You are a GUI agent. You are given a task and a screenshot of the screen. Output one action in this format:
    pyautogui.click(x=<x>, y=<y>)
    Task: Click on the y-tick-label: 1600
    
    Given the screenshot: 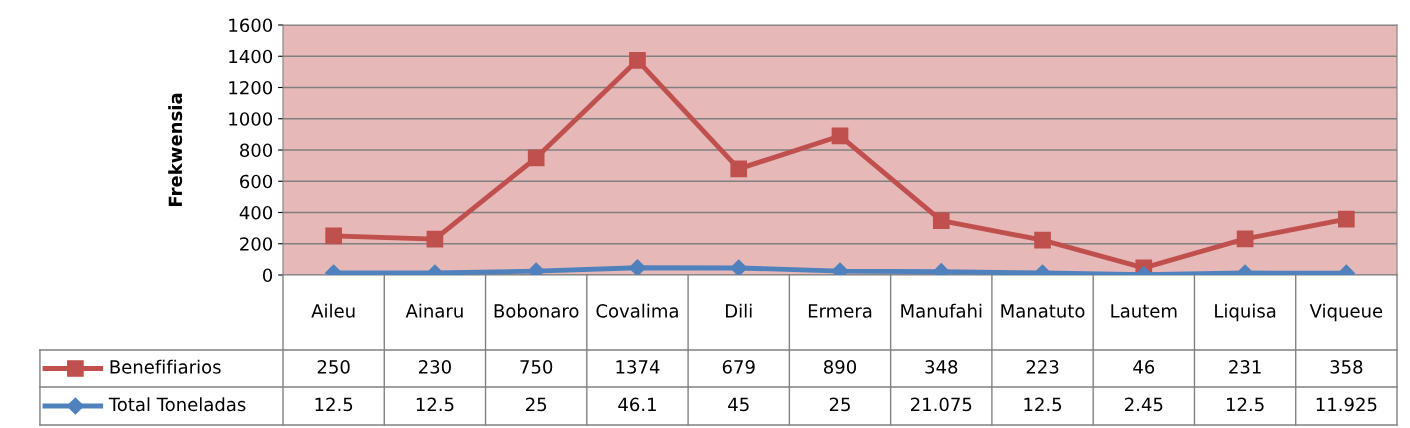 What is the action you would take?
    pyautogui.click(x=251, y=25)
    